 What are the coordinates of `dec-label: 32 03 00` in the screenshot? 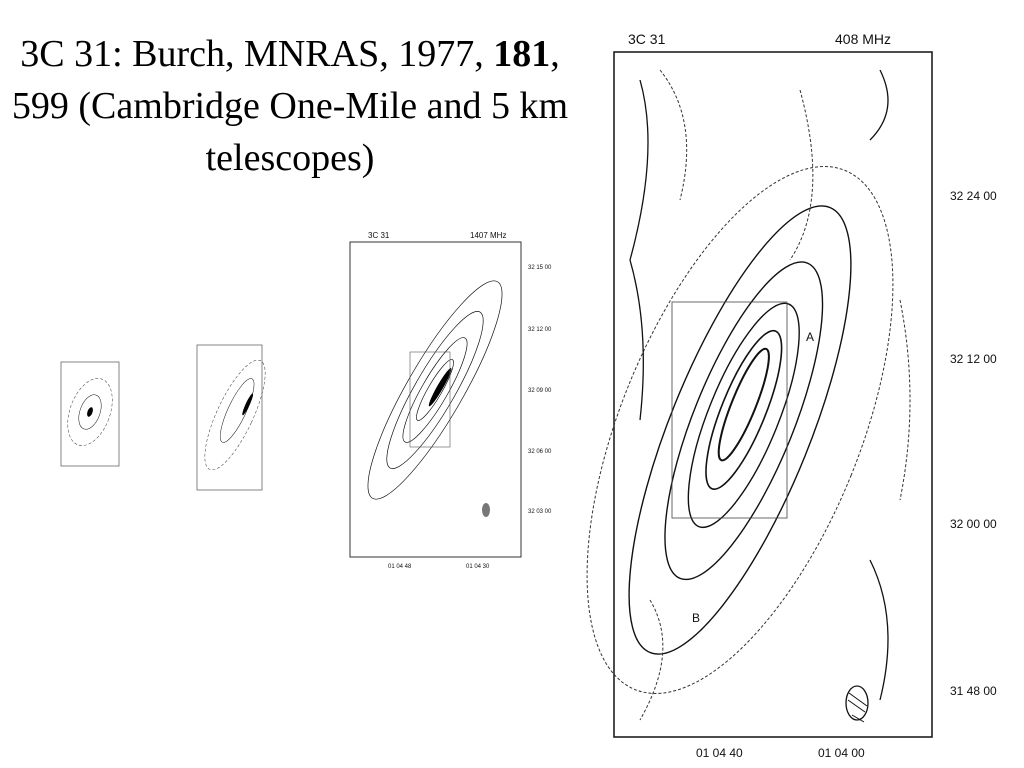 It's located at (540, 512).